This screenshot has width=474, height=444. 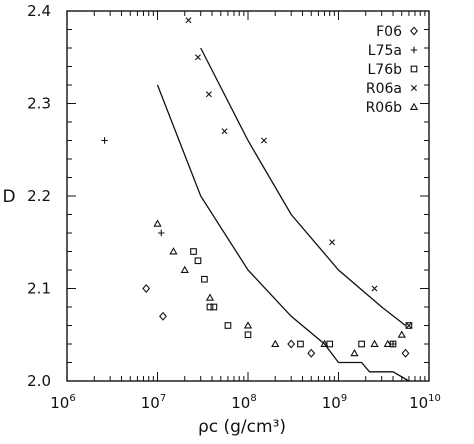 I want to click on x-tick-label: 10⁶, so click(x=62, y=402).